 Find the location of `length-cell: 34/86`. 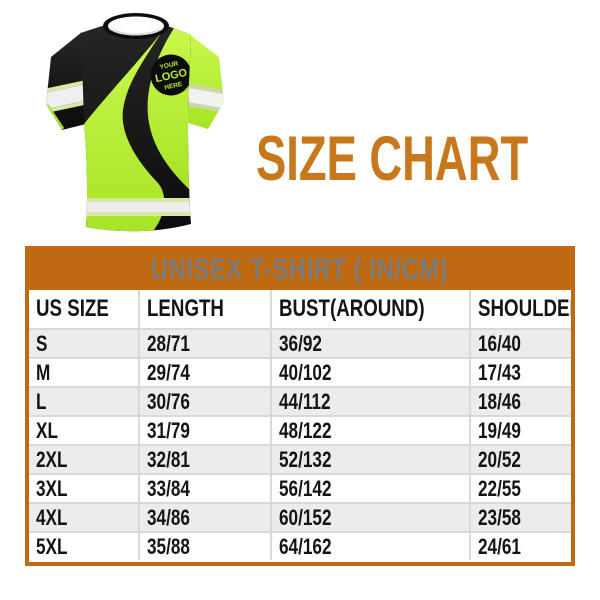

length-cell: 34/86 is located at coordinates (204, 517).